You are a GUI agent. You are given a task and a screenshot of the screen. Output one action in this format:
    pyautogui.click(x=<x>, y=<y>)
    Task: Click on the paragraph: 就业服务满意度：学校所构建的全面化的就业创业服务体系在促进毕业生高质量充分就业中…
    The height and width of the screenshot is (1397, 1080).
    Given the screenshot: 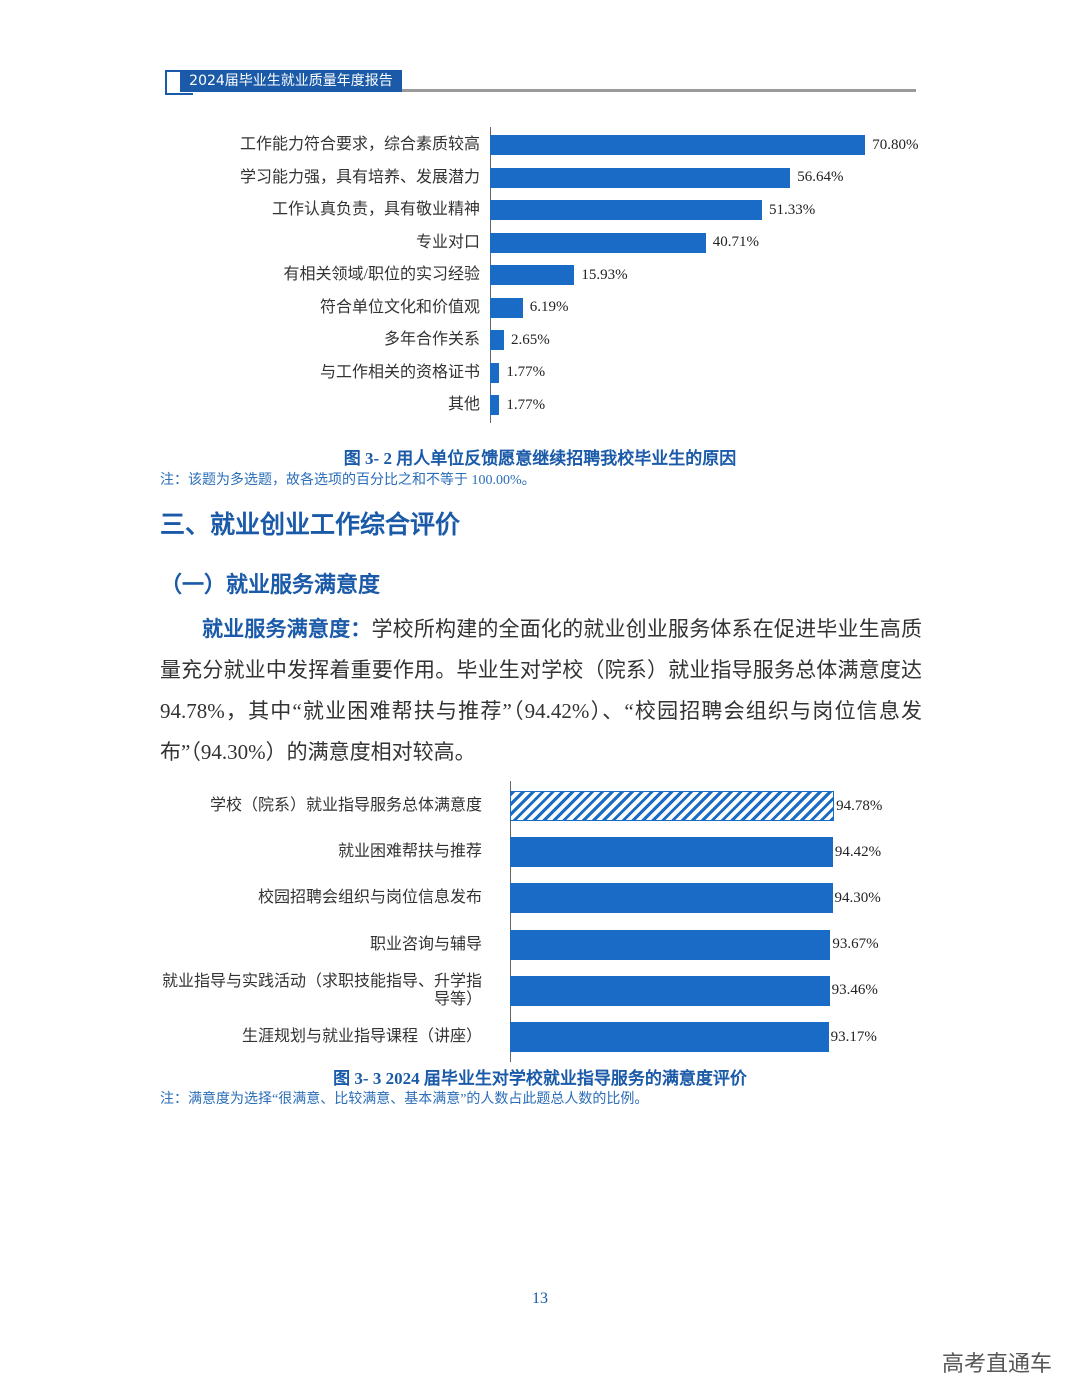 What is the action you would take?
    pyautogui.click(x=541, y=691)
    